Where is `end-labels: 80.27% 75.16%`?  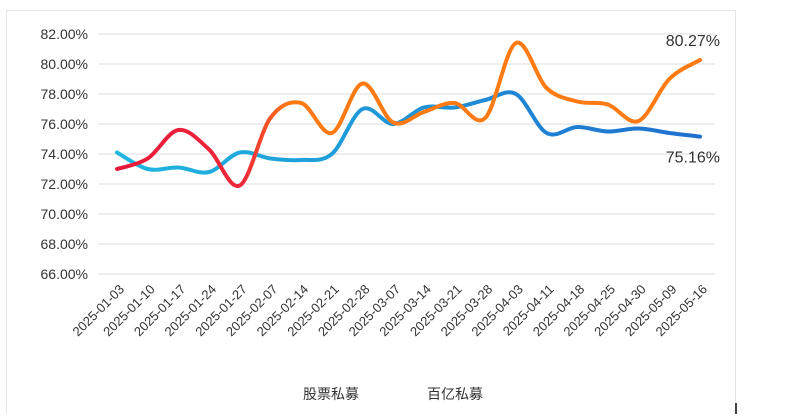 end-labels: 80.27% 75.16% is located at coordinates (693, 100).